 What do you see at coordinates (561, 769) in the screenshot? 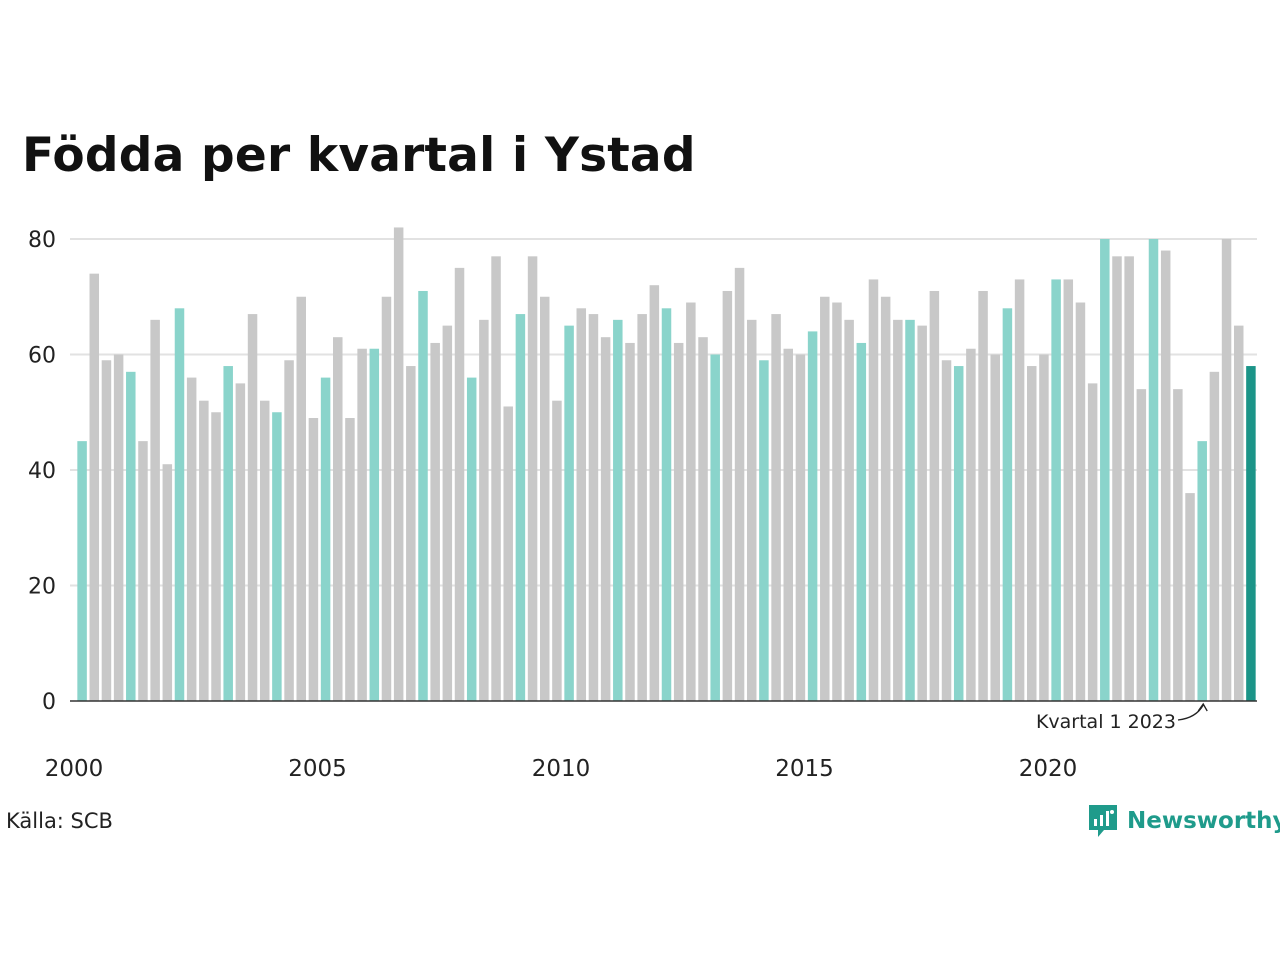
I see `x-tick-label: 2010` at bounding box center [561, 769].